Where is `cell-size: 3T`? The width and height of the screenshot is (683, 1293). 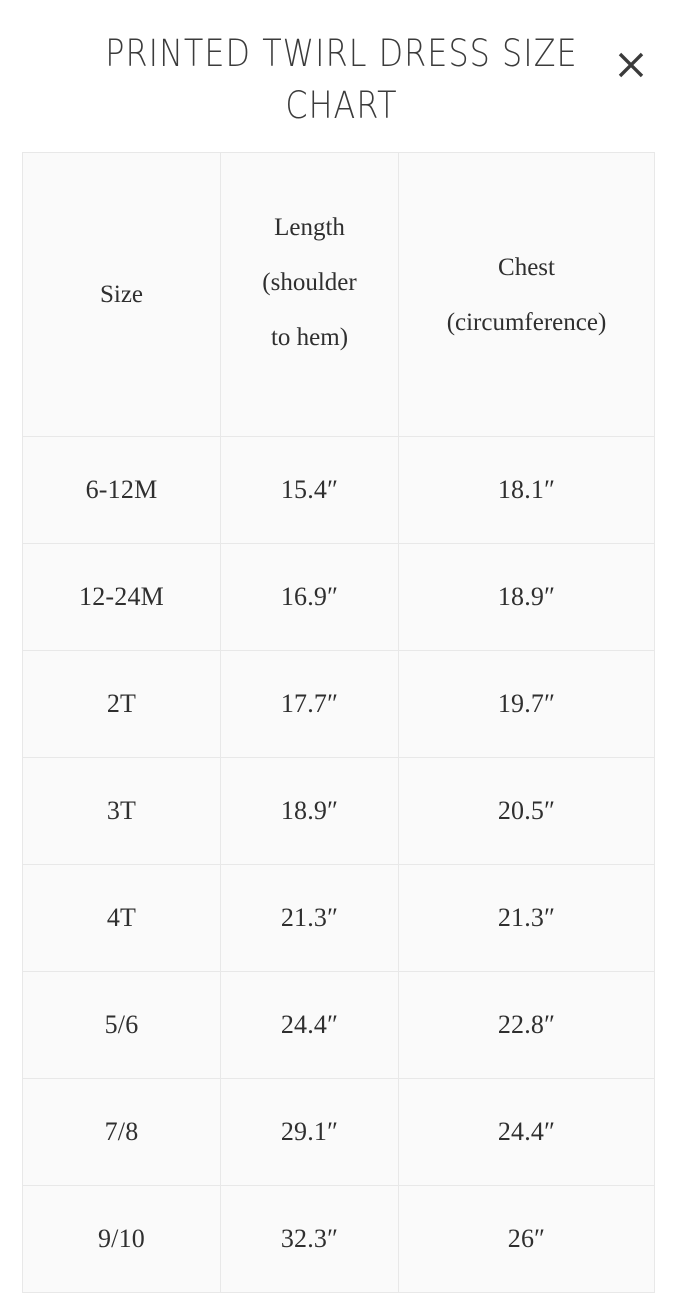
cell-size: 3T is located at coordinates (121, 811).